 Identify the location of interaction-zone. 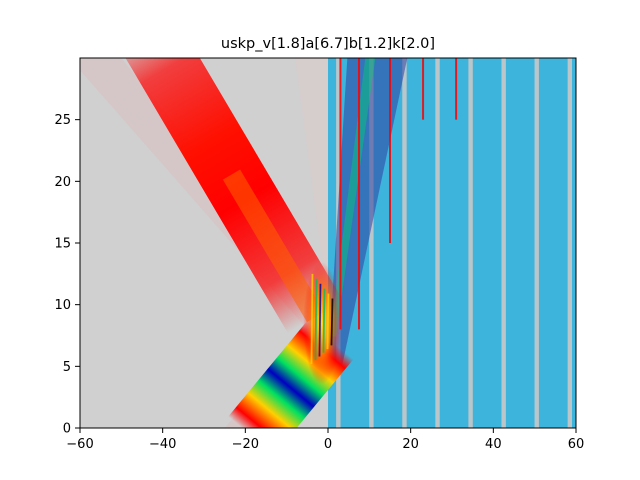
(322, 323).